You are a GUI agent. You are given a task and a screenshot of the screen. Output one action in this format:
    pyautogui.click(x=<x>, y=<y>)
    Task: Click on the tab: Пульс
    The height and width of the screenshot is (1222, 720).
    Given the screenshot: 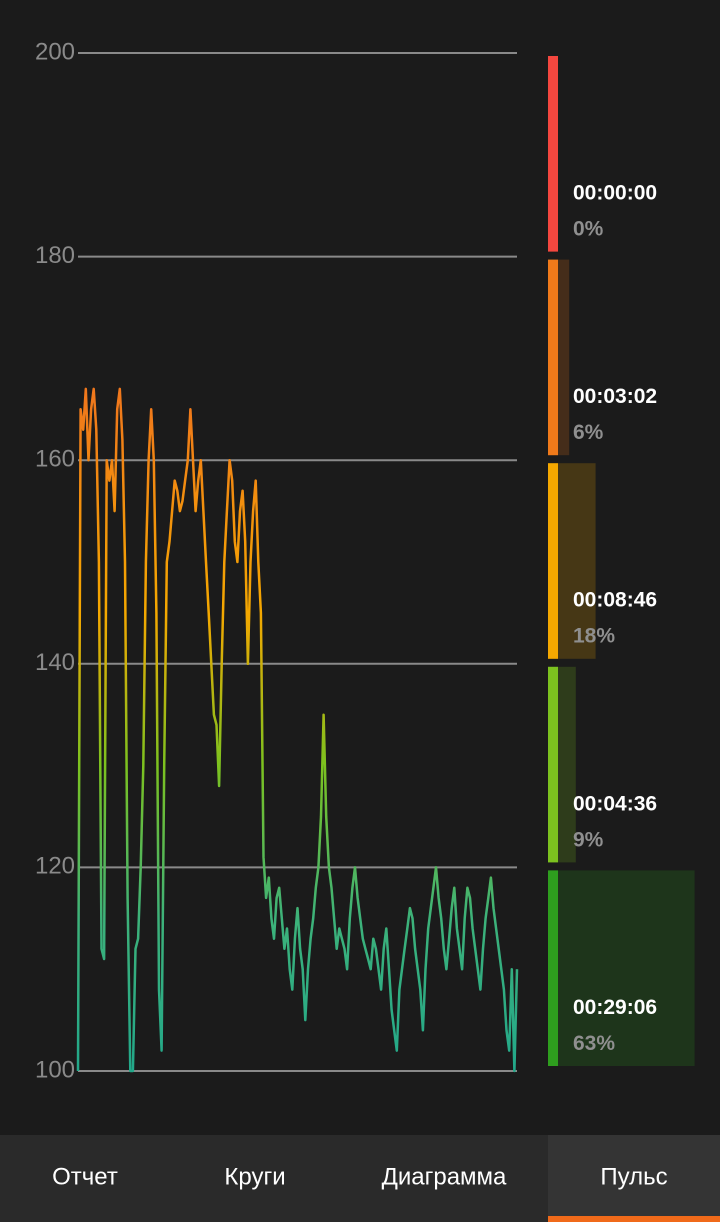 What is the action you would take?
    pyautogui.click(x=633, y=1176)
    